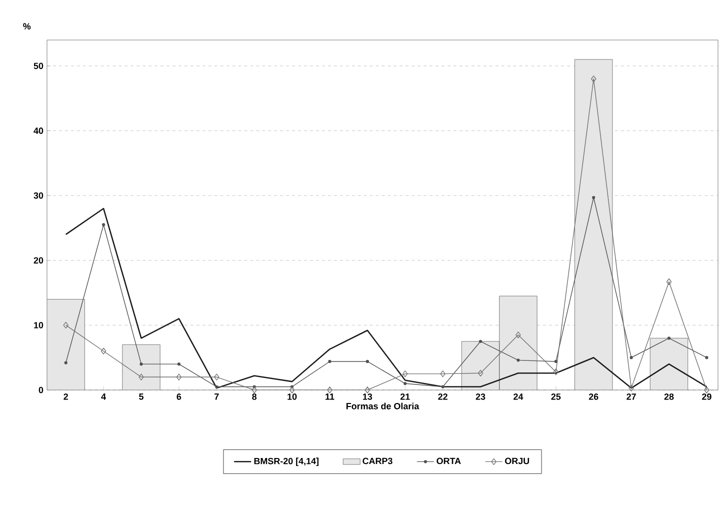  Describe the element at coordinates (39, 195) in the screenshot. I see `y-tick-label: 30` at that location.